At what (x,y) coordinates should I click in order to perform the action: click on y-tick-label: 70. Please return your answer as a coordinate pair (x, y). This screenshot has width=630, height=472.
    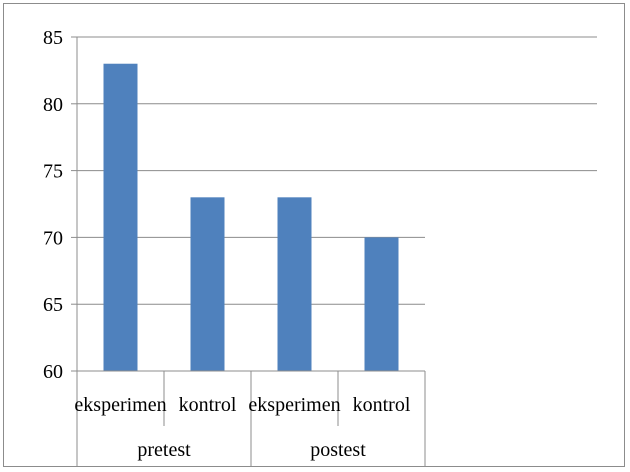
    Looking at the image, I should click on (53, 238).